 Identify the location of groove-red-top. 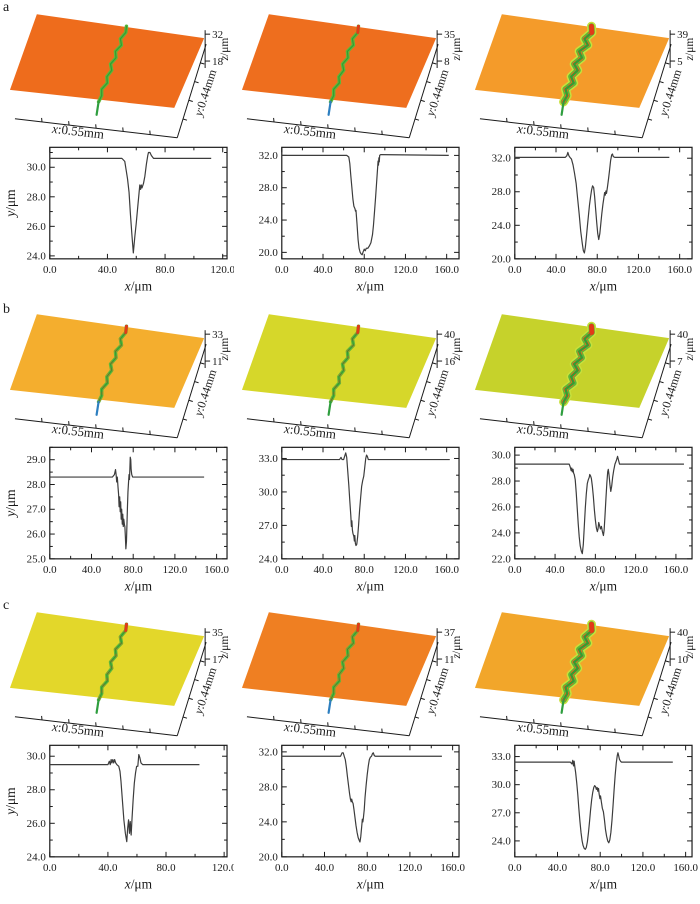
(126, 329).